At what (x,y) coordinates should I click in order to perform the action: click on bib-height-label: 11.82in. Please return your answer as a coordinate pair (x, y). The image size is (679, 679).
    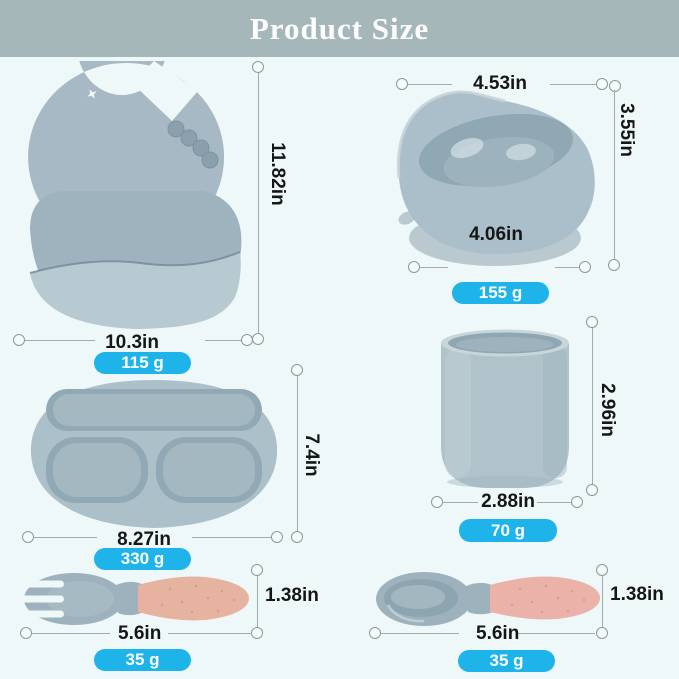
    Looking at the image, I should click on (277, 174).